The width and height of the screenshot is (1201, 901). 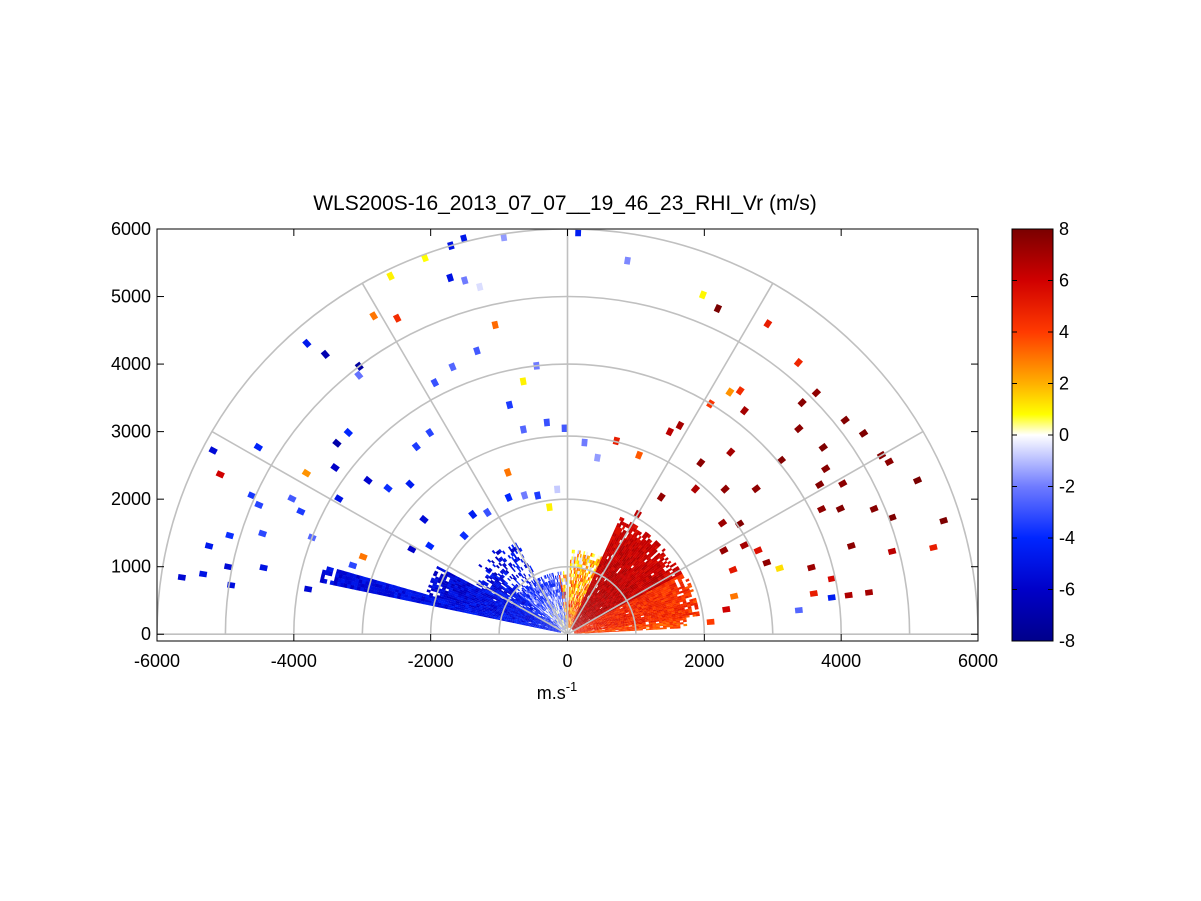 What do you see at coordinates (1032, 435) in the screenshot?
I see `colorbar-gradient` at bounding box center [1032, 435].